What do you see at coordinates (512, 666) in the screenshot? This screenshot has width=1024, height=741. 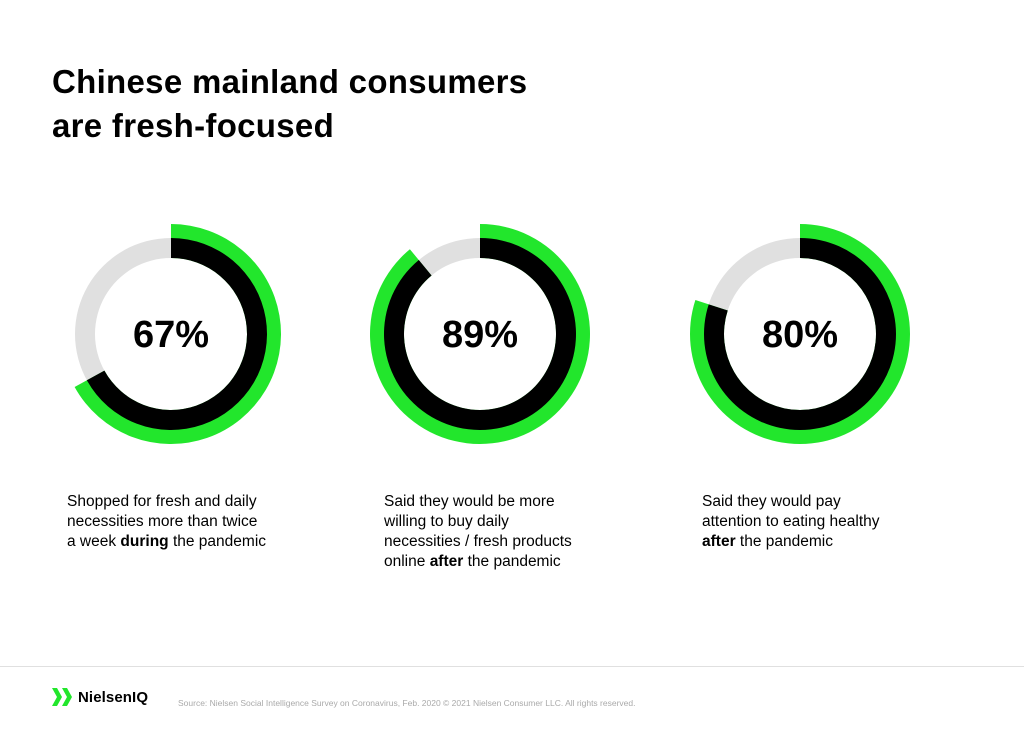 I see `footer-divider` at bounding box center [512, 666].